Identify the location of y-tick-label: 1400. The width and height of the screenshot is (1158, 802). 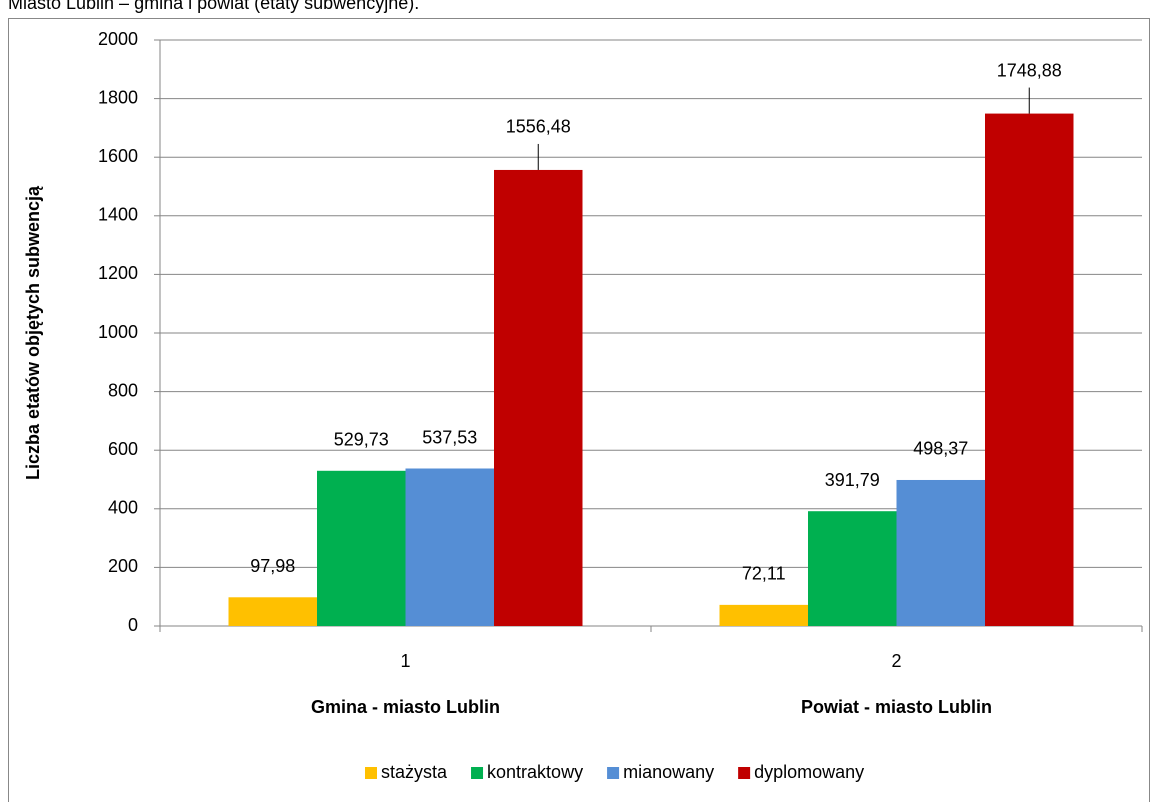
(118, 215).